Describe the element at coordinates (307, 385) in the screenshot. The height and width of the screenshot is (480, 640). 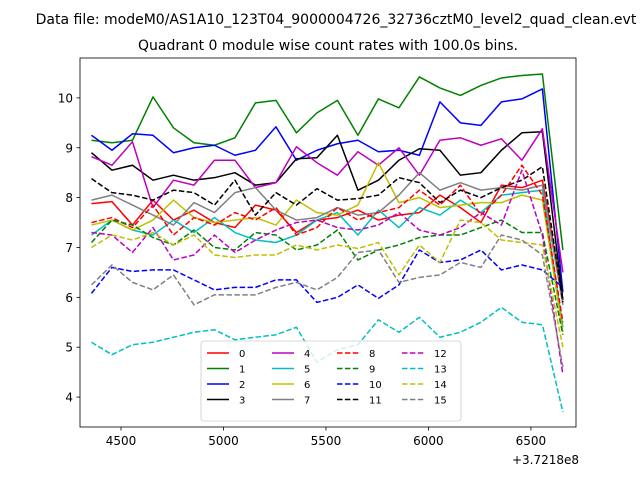
I see `legend-label-6: 6` at that location.